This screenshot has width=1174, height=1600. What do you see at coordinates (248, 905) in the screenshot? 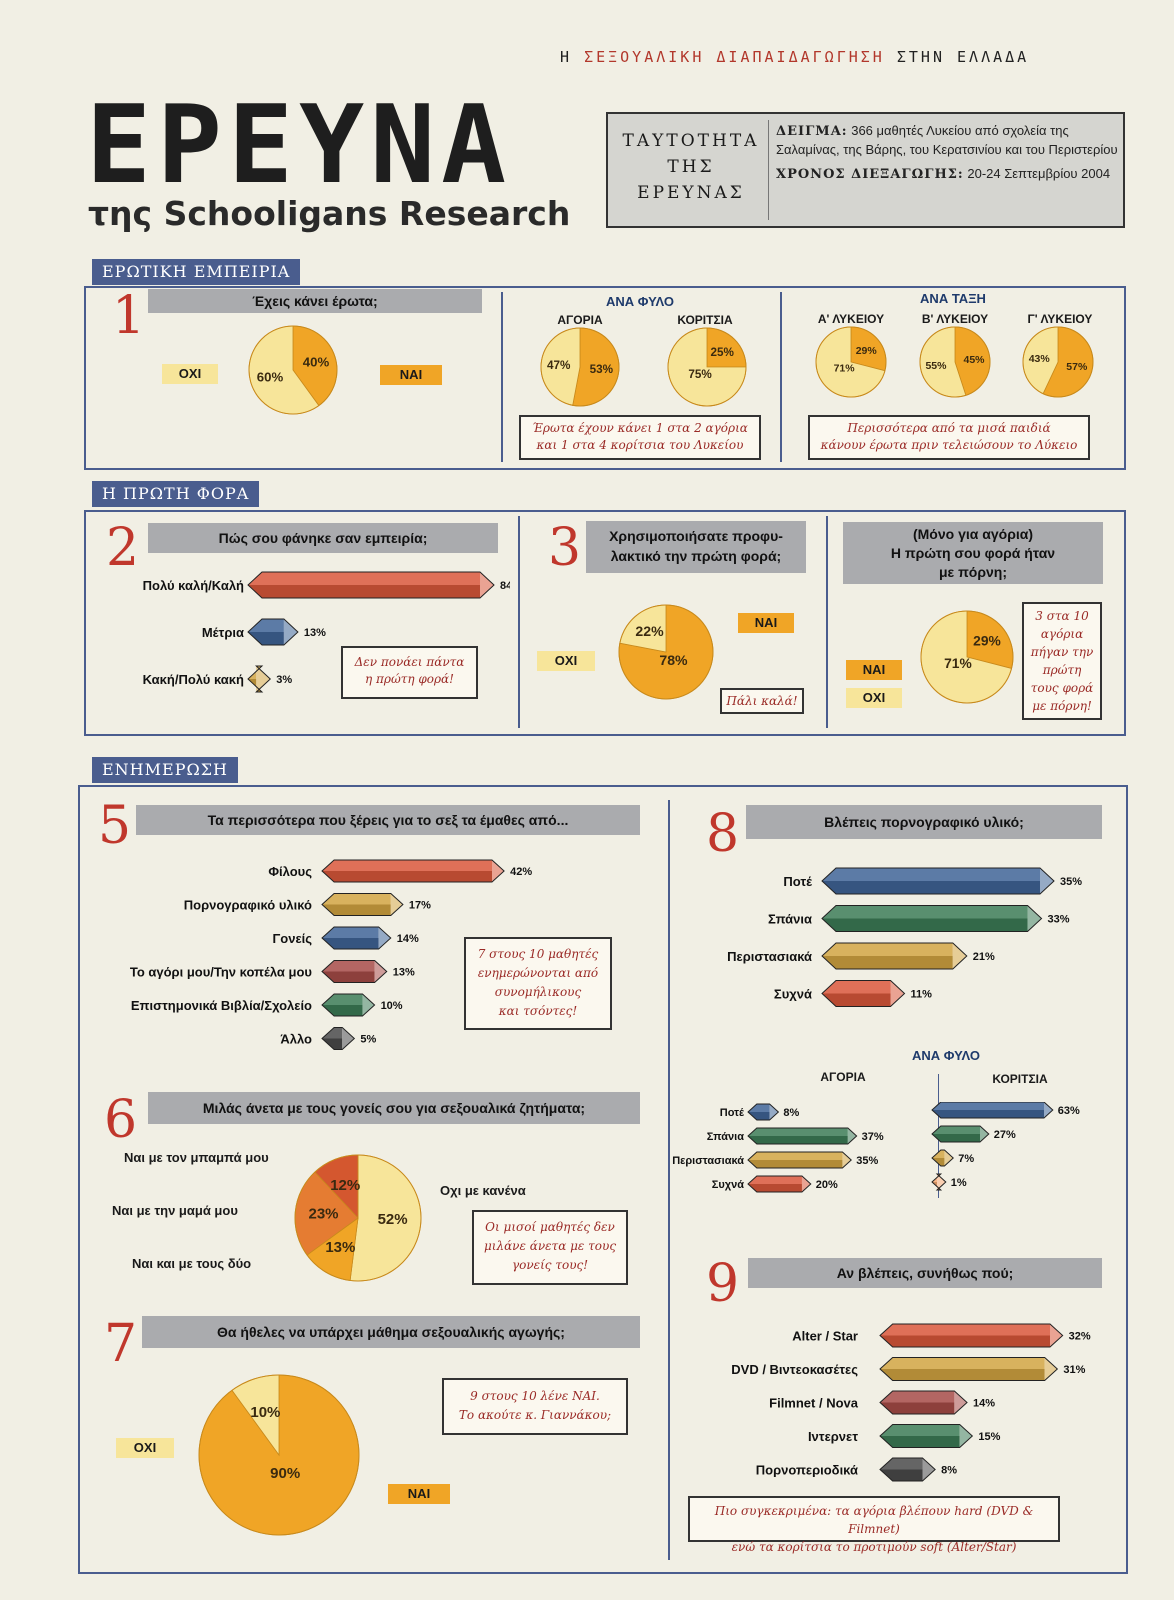
I see `bar-category-label: Πορνογραφικό υλικό` at bounding box center [248, 905].